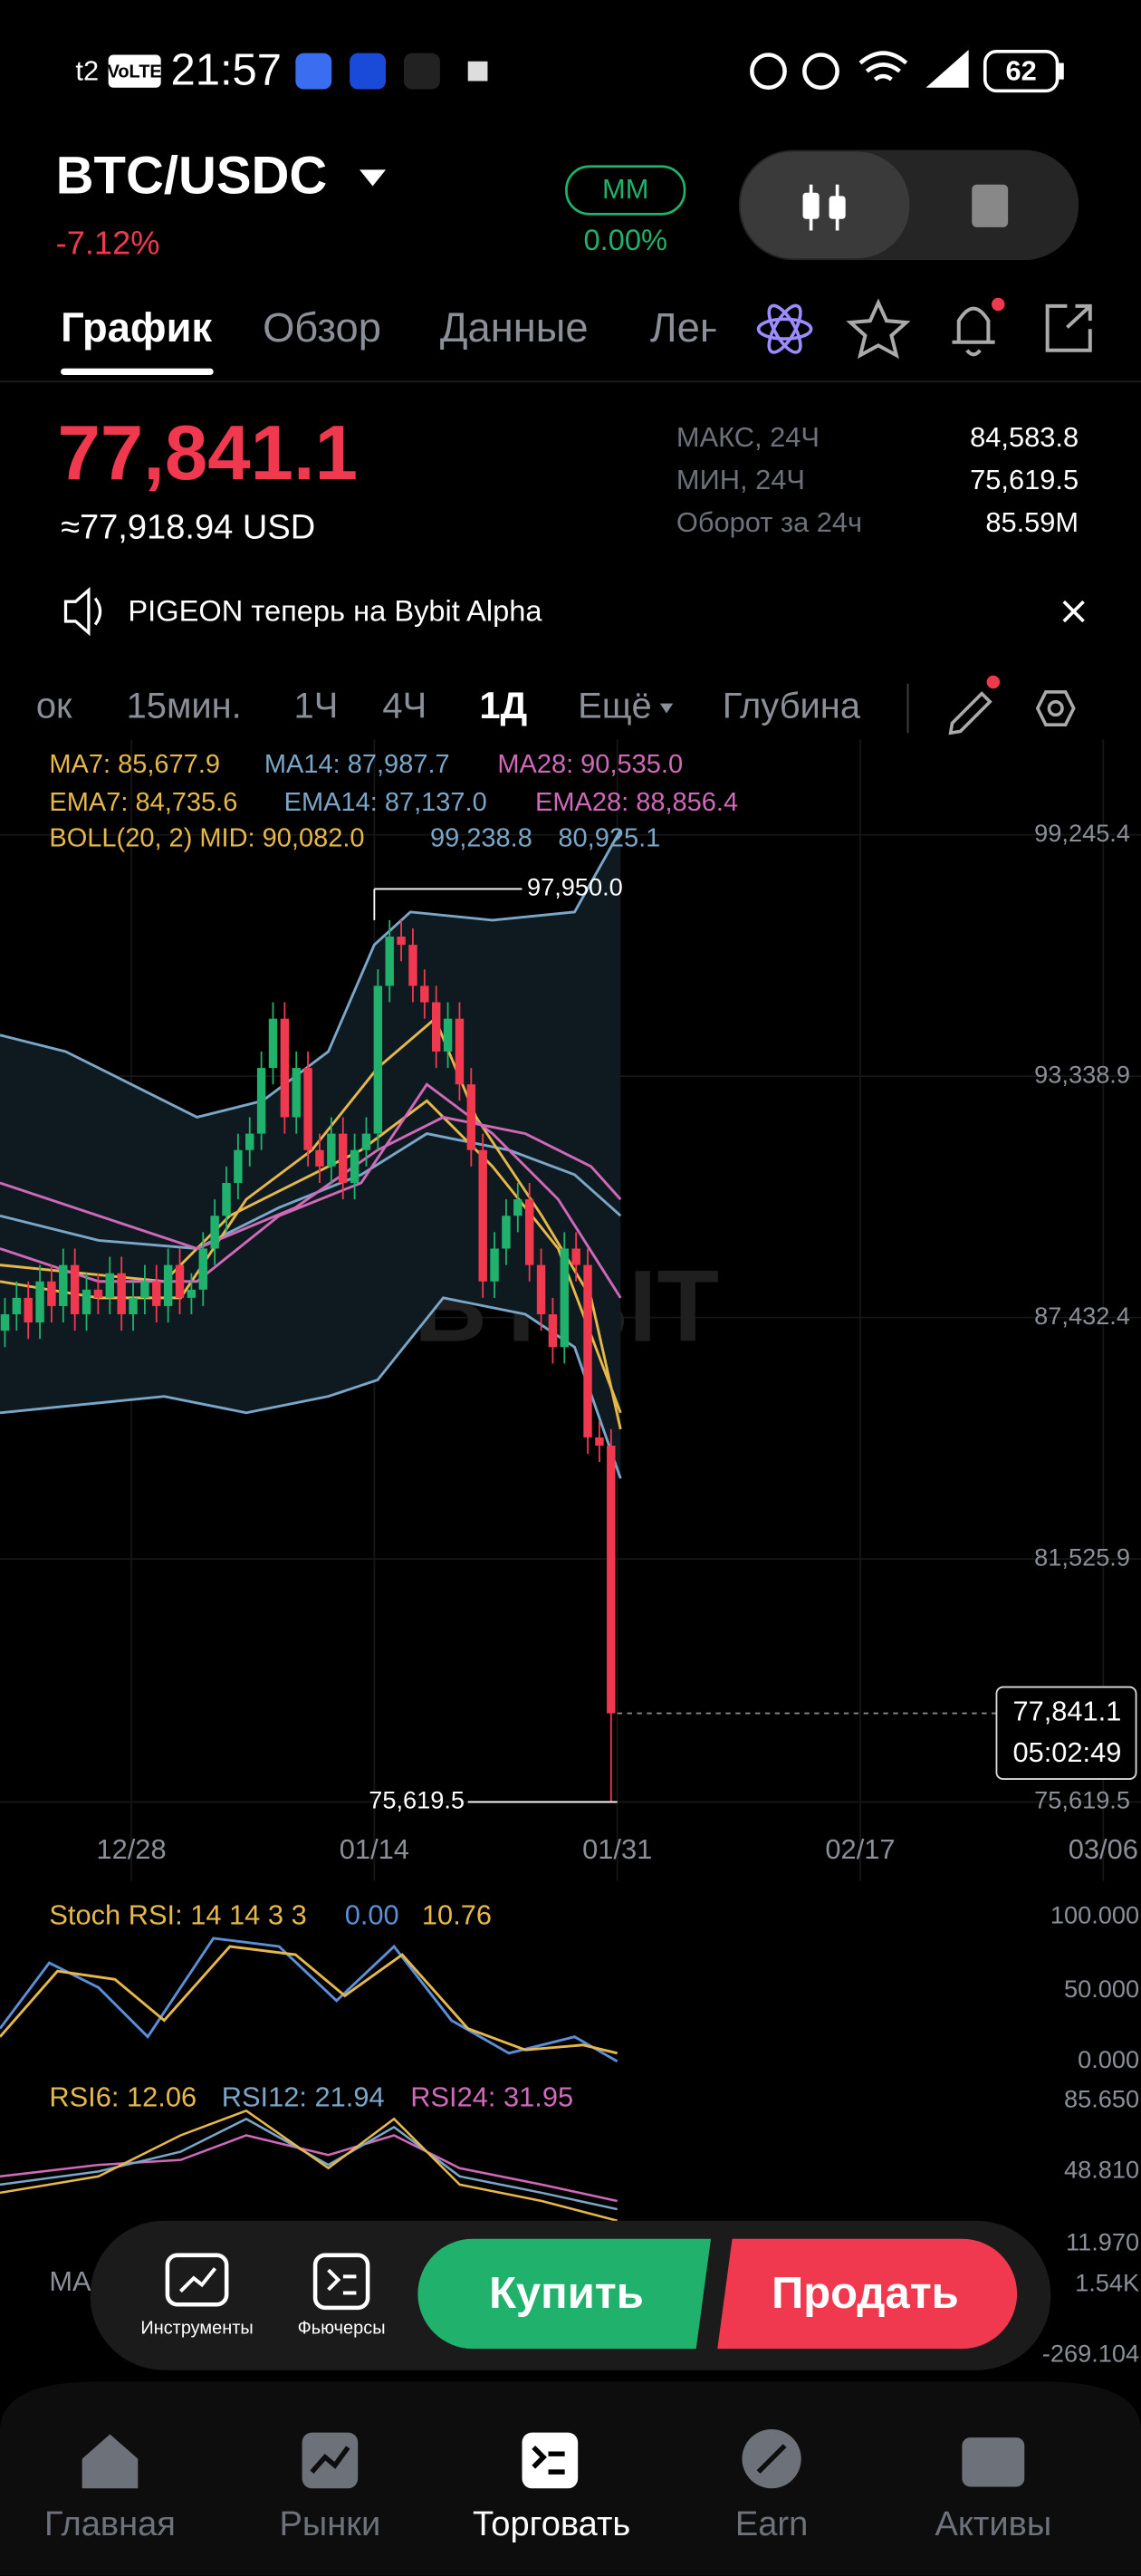 The image size is (1141, 2576). What do you see at coordinates (404, 706) in the screenshot?
I see `interval: 4Ч` at bounding box center [404, 706].